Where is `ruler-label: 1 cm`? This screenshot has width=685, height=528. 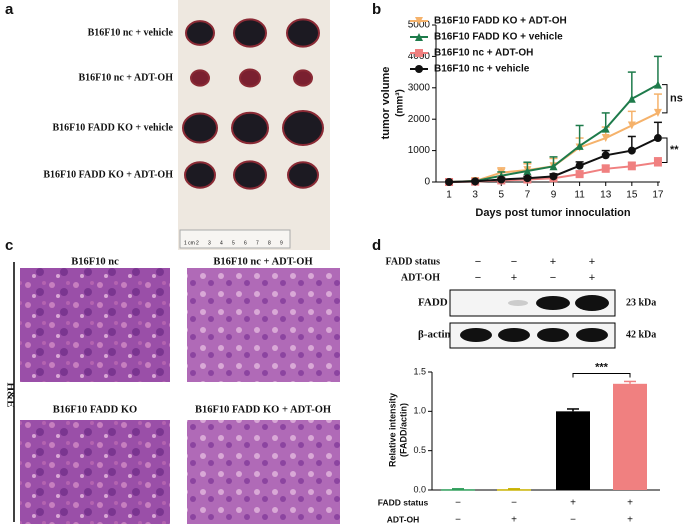 ruler-label: 1 cm is located at coordinates (189, 243).